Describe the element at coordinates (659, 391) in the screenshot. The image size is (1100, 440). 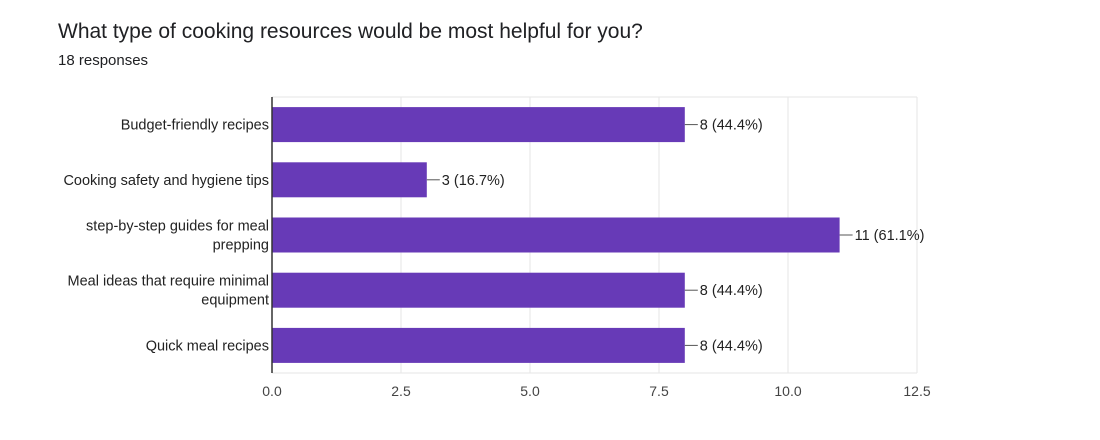
I see `x-tick-label: 7.5` at that location.